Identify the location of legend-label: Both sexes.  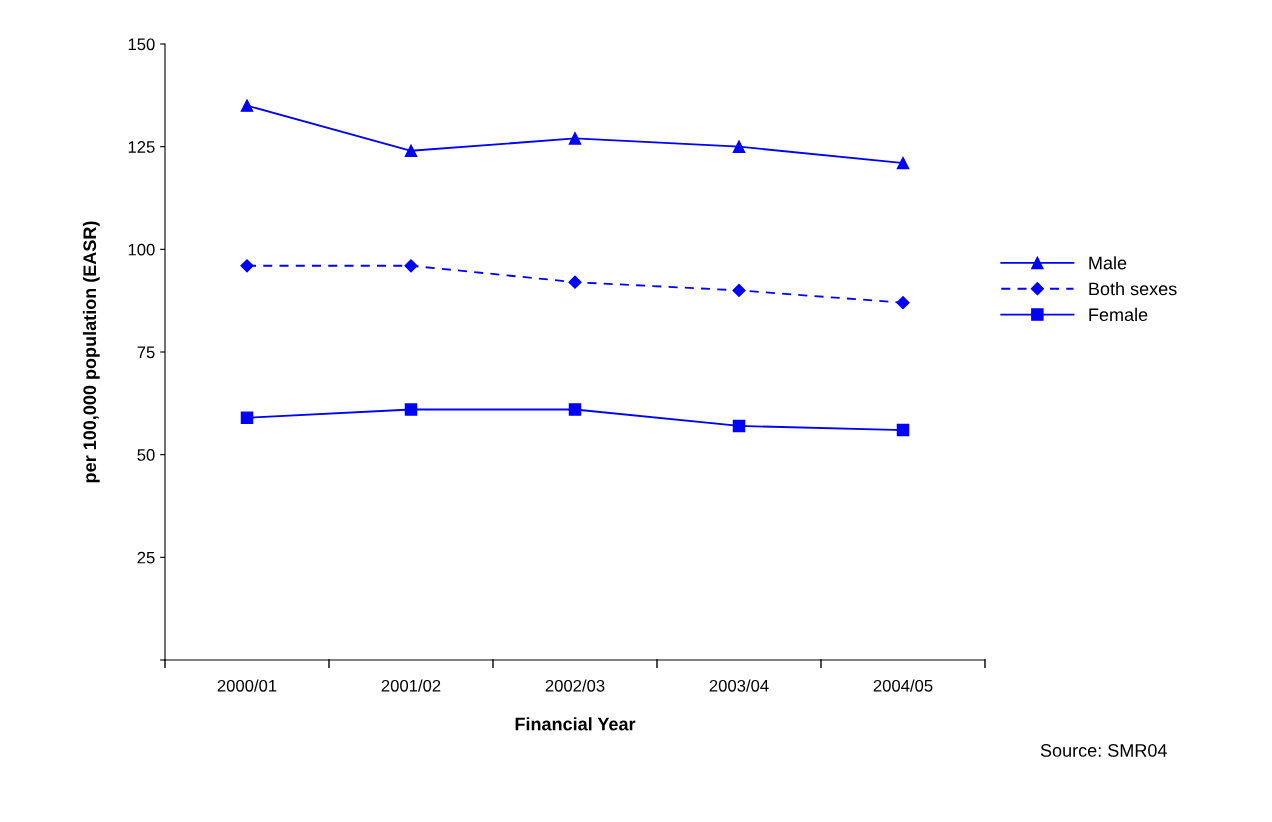
(1133, 288).